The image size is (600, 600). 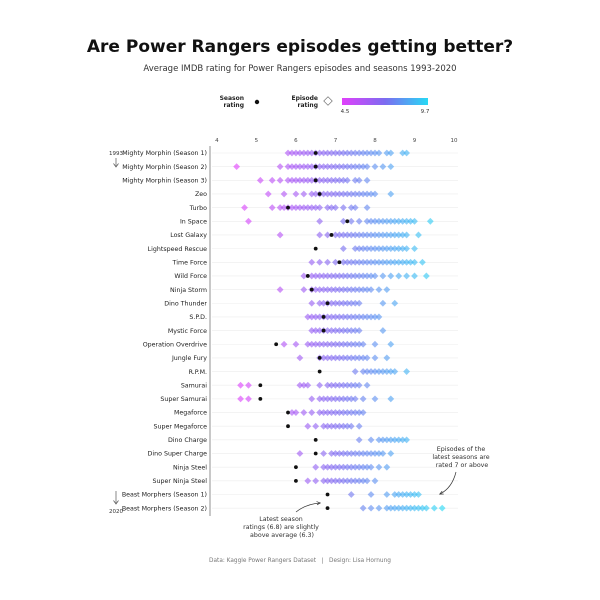 What do you see at coordinates (180, 481) in the screenshot?
I see `row-label: Super Ninja Steel` at bounding box center [180, 481].